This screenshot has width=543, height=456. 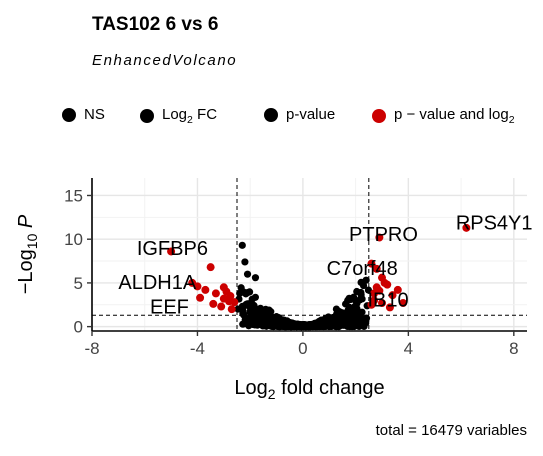 I want to click on x-tick-label: 0, so click(x=302, y=348).